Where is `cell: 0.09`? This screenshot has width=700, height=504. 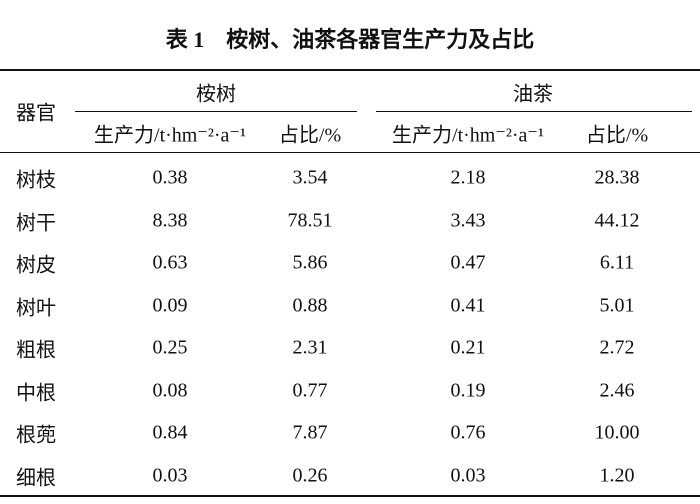 cell: 0.09 is located at coordinates (170, 305).